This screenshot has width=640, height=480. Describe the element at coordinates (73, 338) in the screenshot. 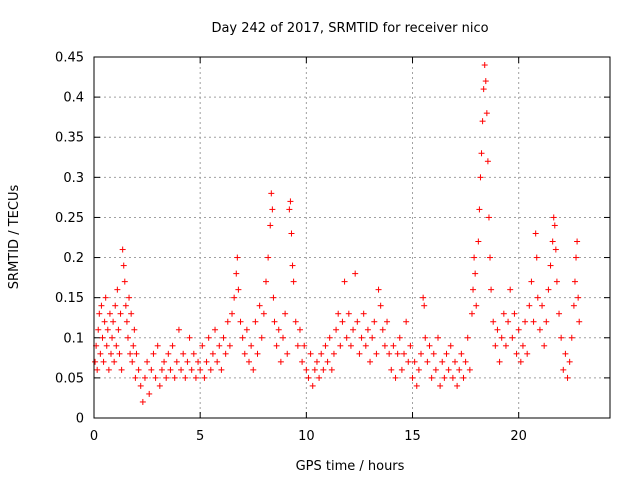

I see `y-tick-label: 0.1` at that location.